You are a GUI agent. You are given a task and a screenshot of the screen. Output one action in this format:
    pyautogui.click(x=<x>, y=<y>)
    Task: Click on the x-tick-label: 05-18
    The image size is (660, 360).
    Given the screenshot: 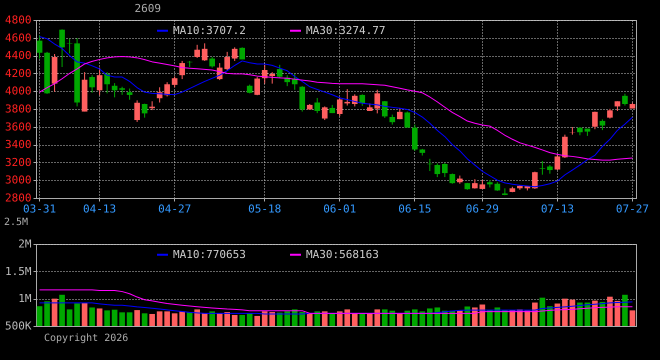 What is the action you would take?
    pyautogui.click(x=265, y=209)
    